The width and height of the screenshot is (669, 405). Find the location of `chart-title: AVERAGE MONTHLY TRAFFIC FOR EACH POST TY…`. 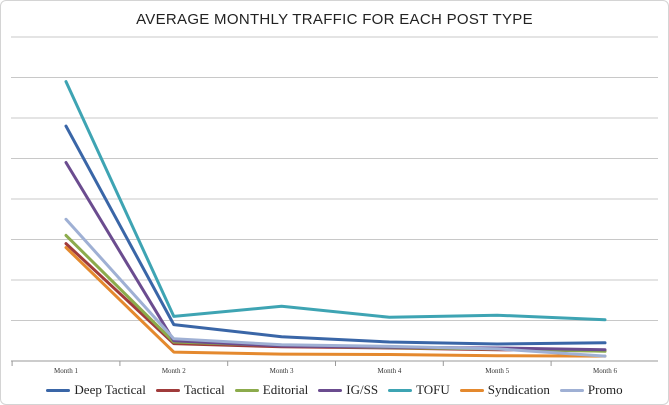

chart-title: AVERAGE MONTHLY TRAFFIC FOR EACH POST TY… is located at coordinates (334, 19).